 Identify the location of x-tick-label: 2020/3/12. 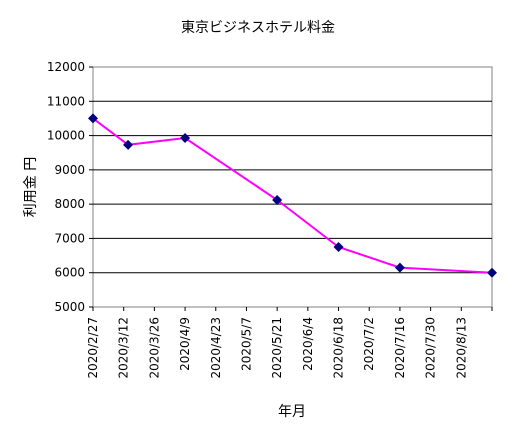
(124, 348).